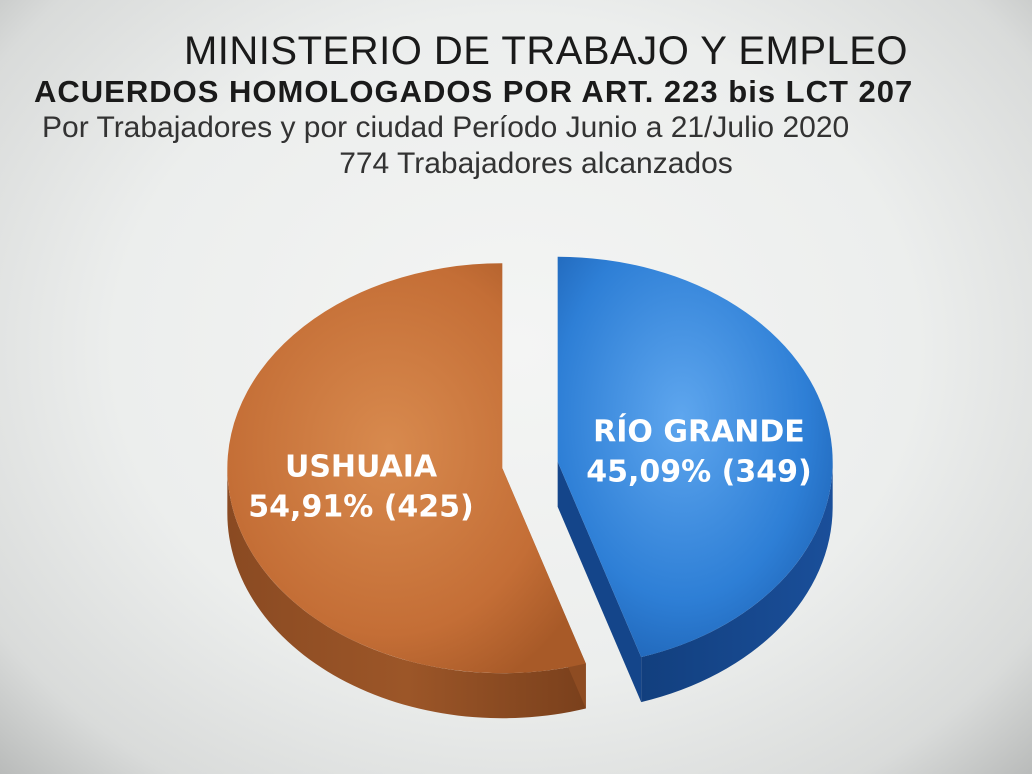 Image resolution: width=1032 pixels, height=774 pixels. I want to click on slice-ushuaia-side, so click(406, 593).